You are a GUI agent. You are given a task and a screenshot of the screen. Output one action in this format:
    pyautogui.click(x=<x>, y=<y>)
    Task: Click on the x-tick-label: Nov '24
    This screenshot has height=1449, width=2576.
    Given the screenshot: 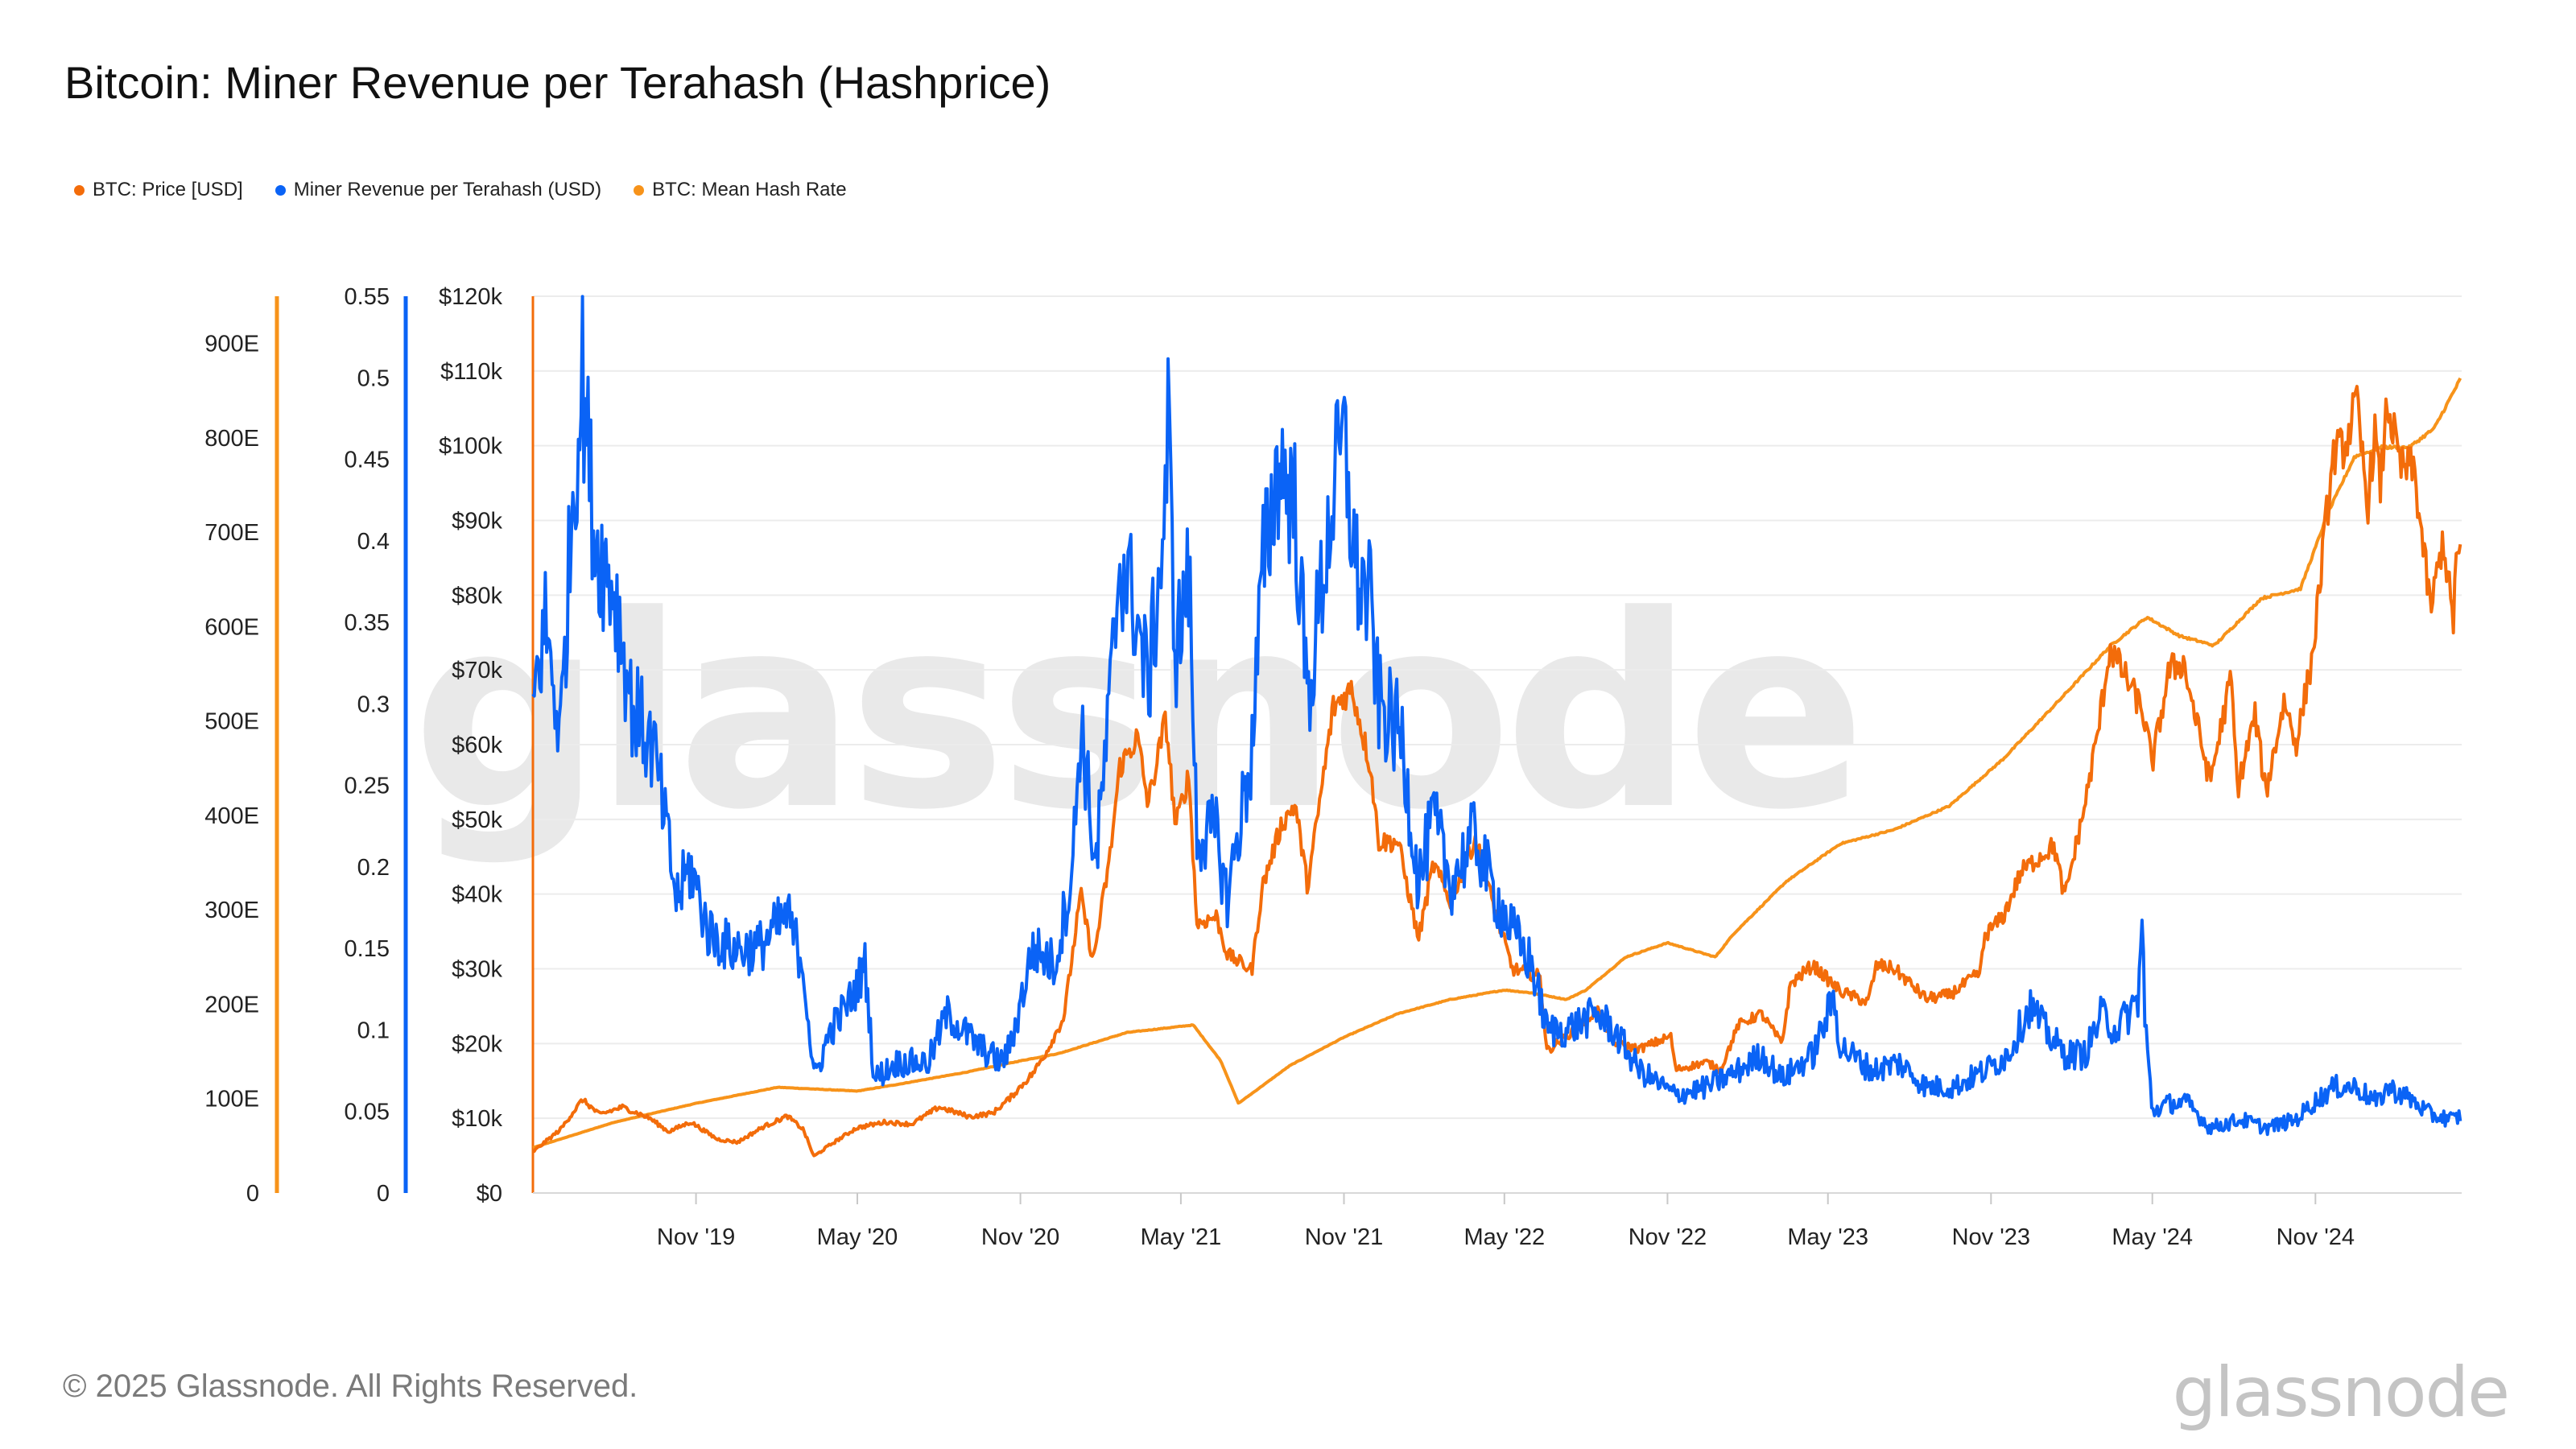 What is the action you would take?
    pyautogui.click(x=2316, y=1237)
    